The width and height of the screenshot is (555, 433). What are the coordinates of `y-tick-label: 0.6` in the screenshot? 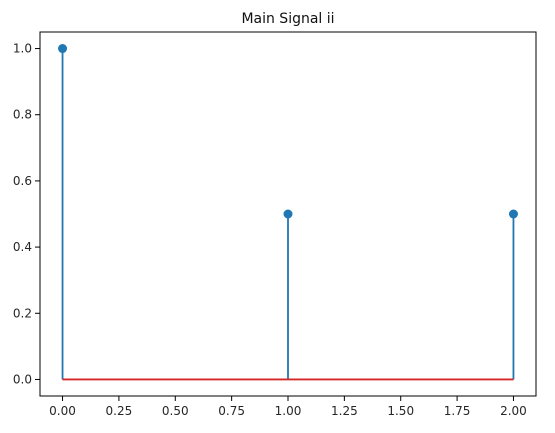 It's located at (22, 181).